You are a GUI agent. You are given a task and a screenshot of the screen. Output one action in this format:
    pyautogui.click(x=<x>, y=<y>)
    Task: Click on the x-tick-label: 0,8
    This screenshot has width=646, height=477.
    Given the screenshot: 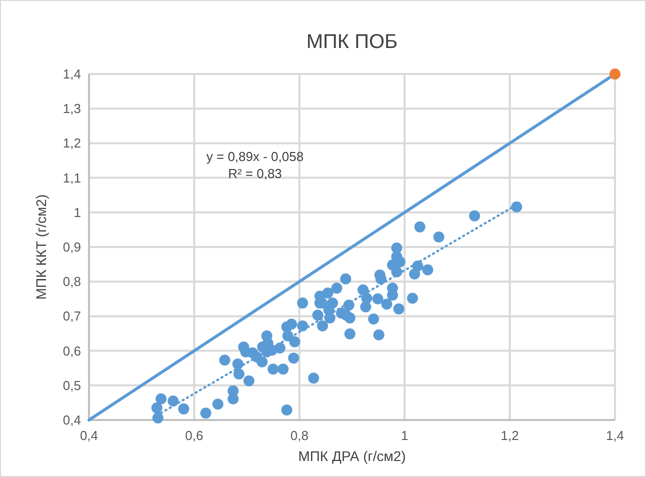 What is the action you would take?
    pyautogui.click(x=299, y=435)
    